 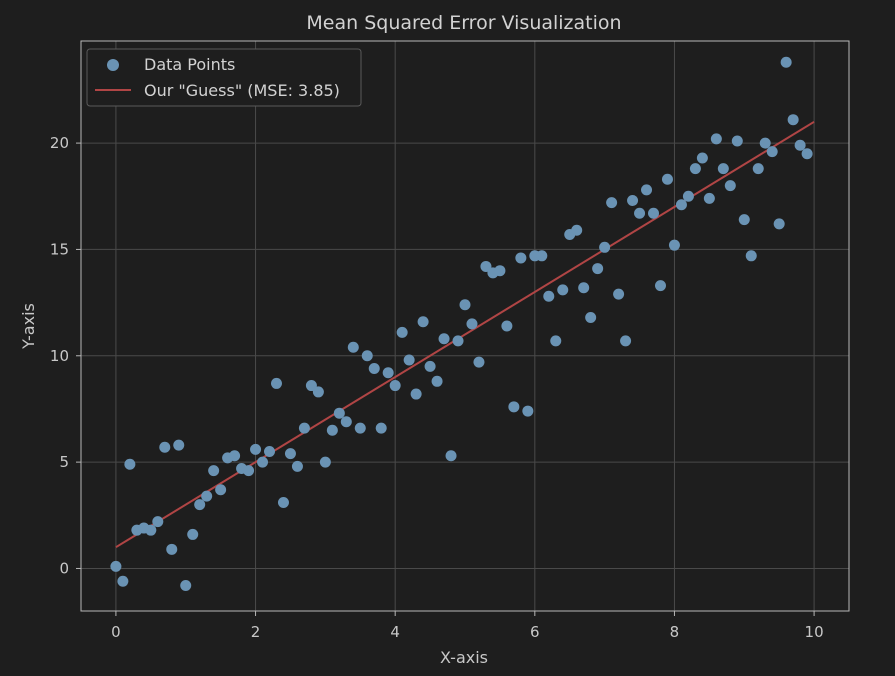 I want to click on y-ticks: 0 5 10 15 20, so click(x=65, y=355).